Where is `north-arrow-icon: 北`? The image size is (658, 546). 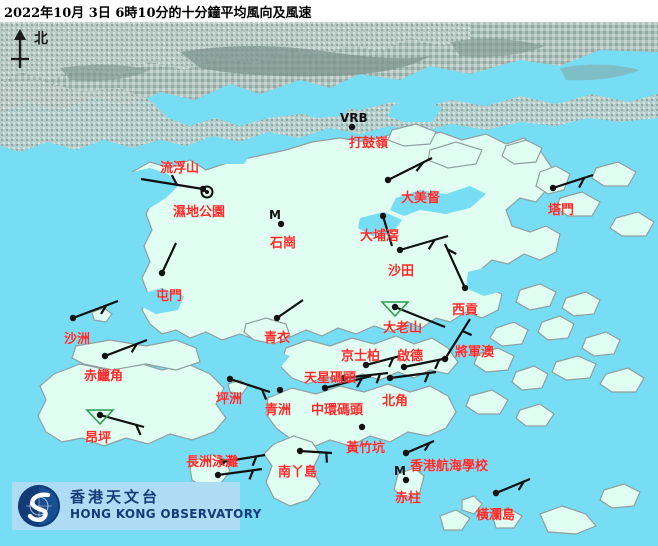
north-arrow-icon: 北 is located at coordinates (32, 49).